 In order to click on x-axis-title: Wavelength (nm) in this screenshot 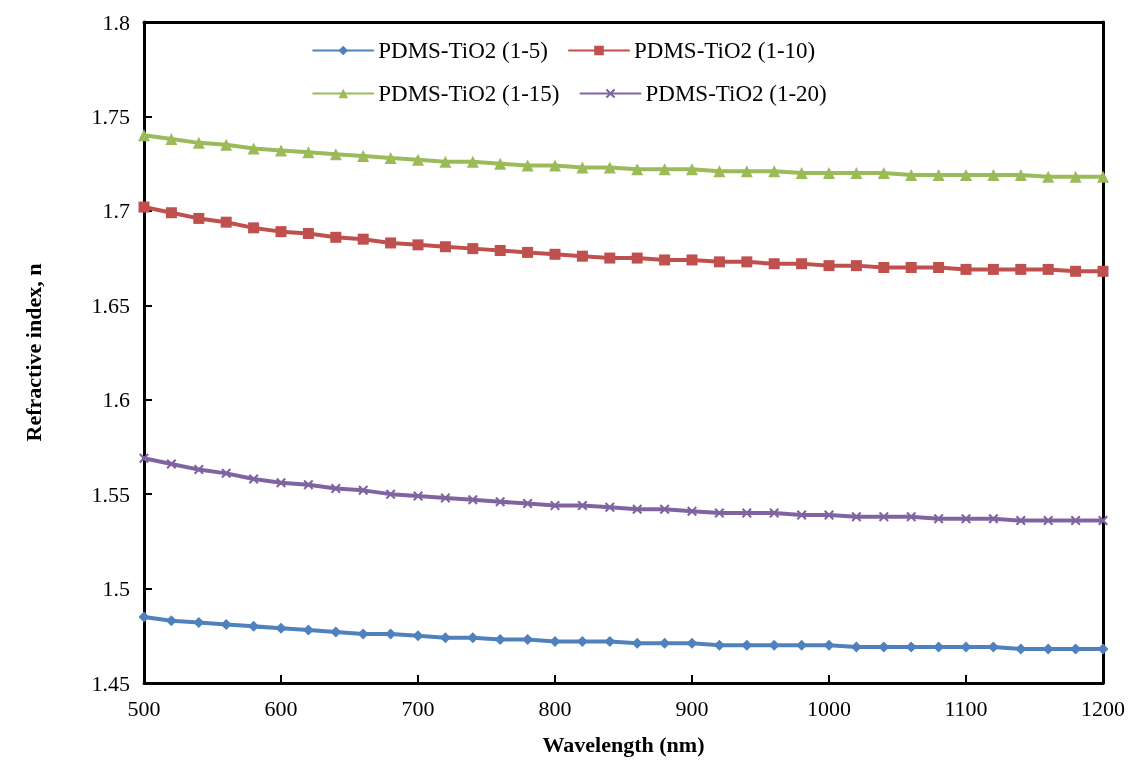, I will do `click(623, 744)`.